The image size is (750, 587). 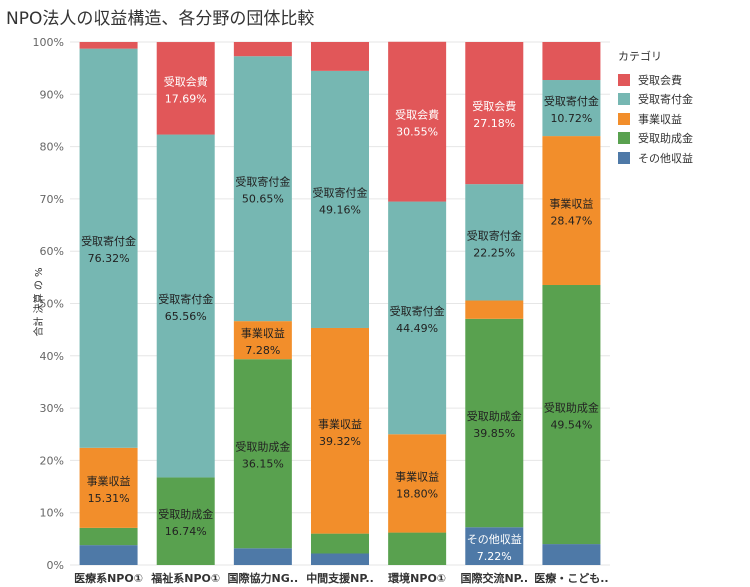 I want to click on legend-item: 受取会費, so click(x=655, y=80).